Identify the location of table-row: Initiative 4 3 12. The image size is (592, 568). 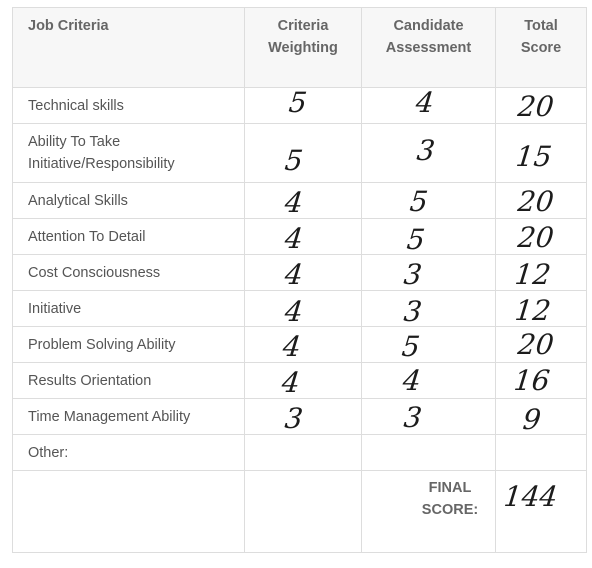
(299, 309).